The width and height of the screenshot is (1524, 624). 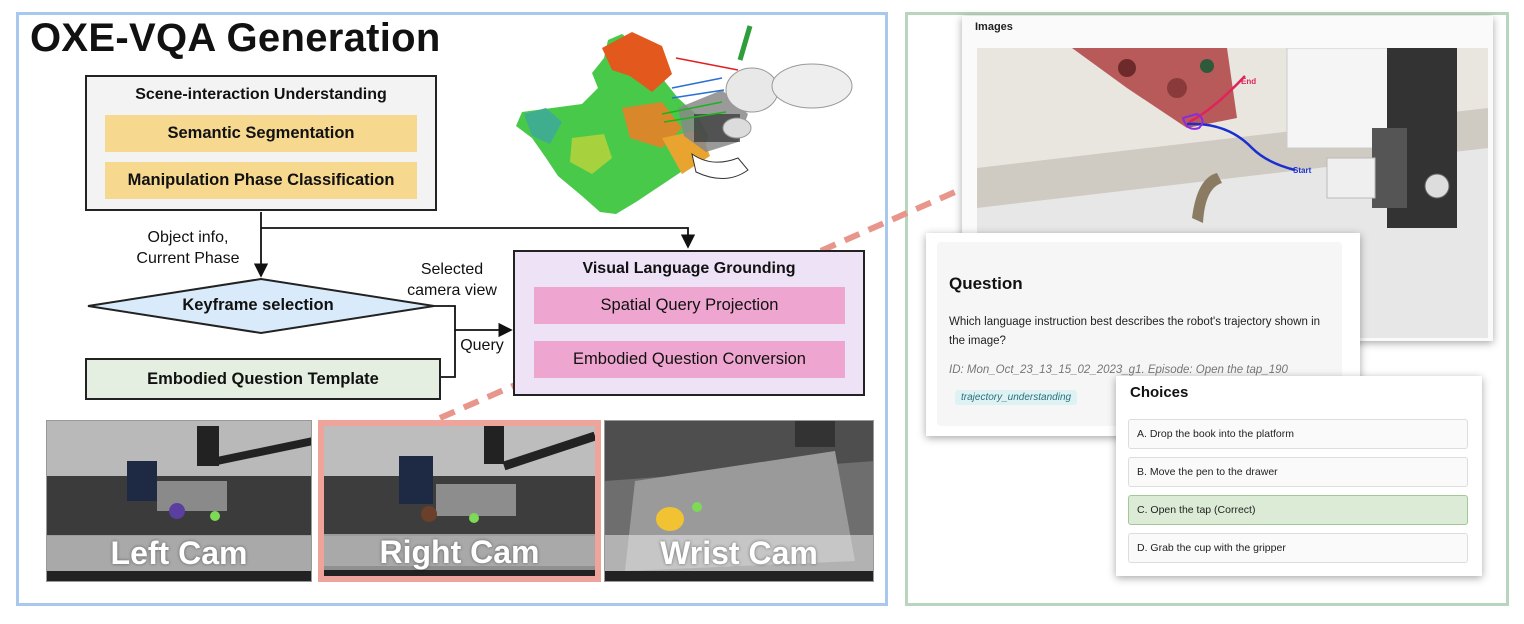 I want to click on visual-language-grounding-title: Visual Language Grounding, so click(x=689, y=268).